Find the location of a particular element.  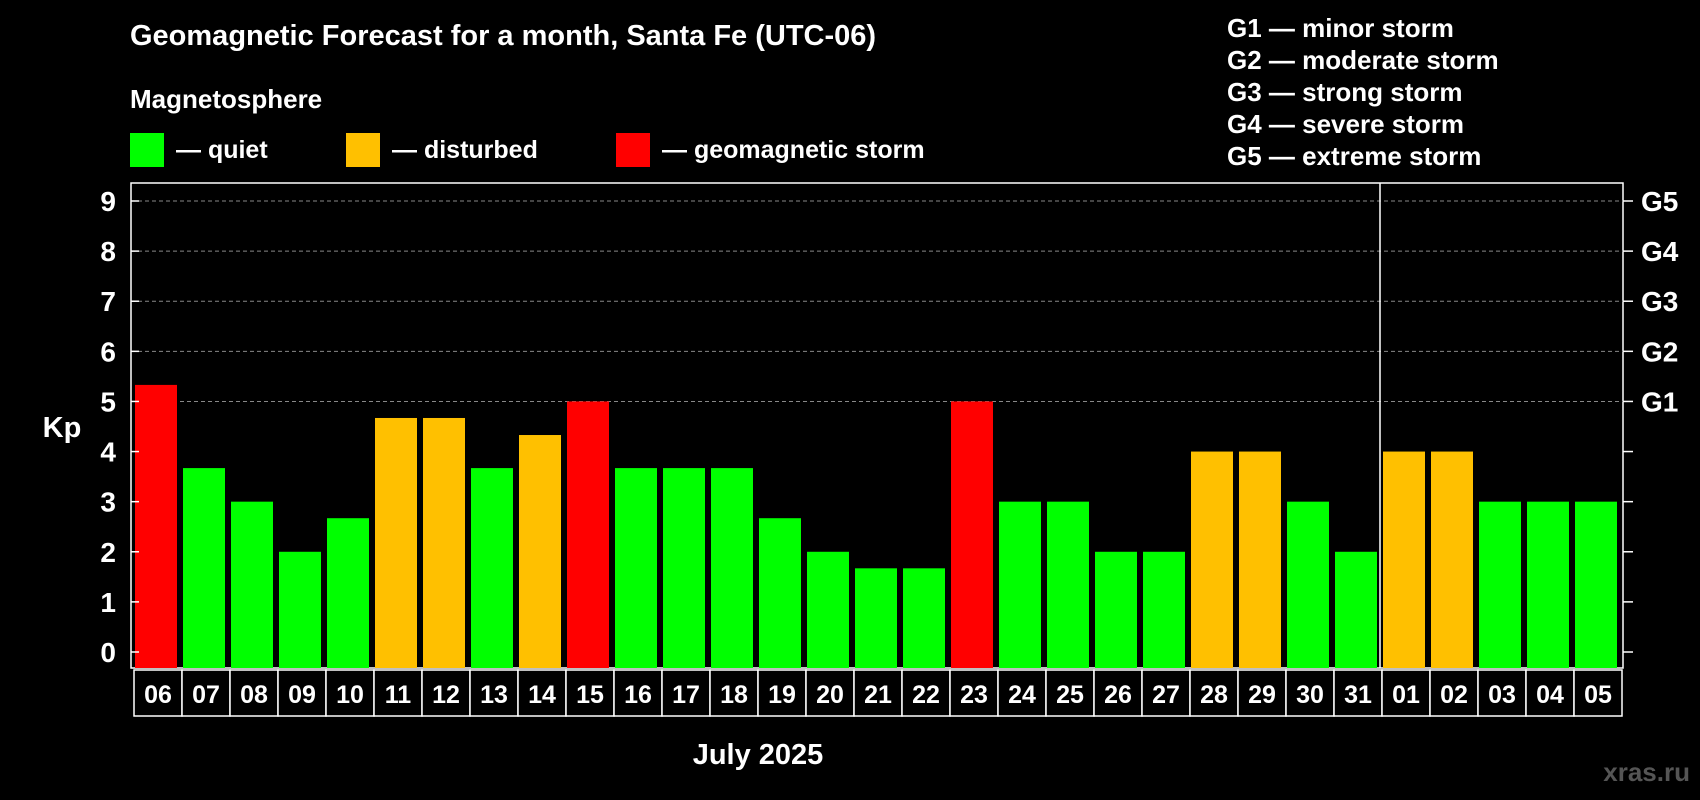

x-tick-label: 29 is located at coordinates (1262, 695).